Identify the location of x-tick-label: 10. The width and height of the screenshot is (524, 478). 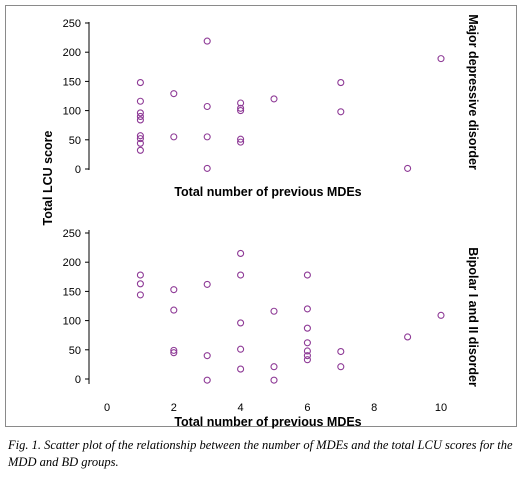
(441, 408).